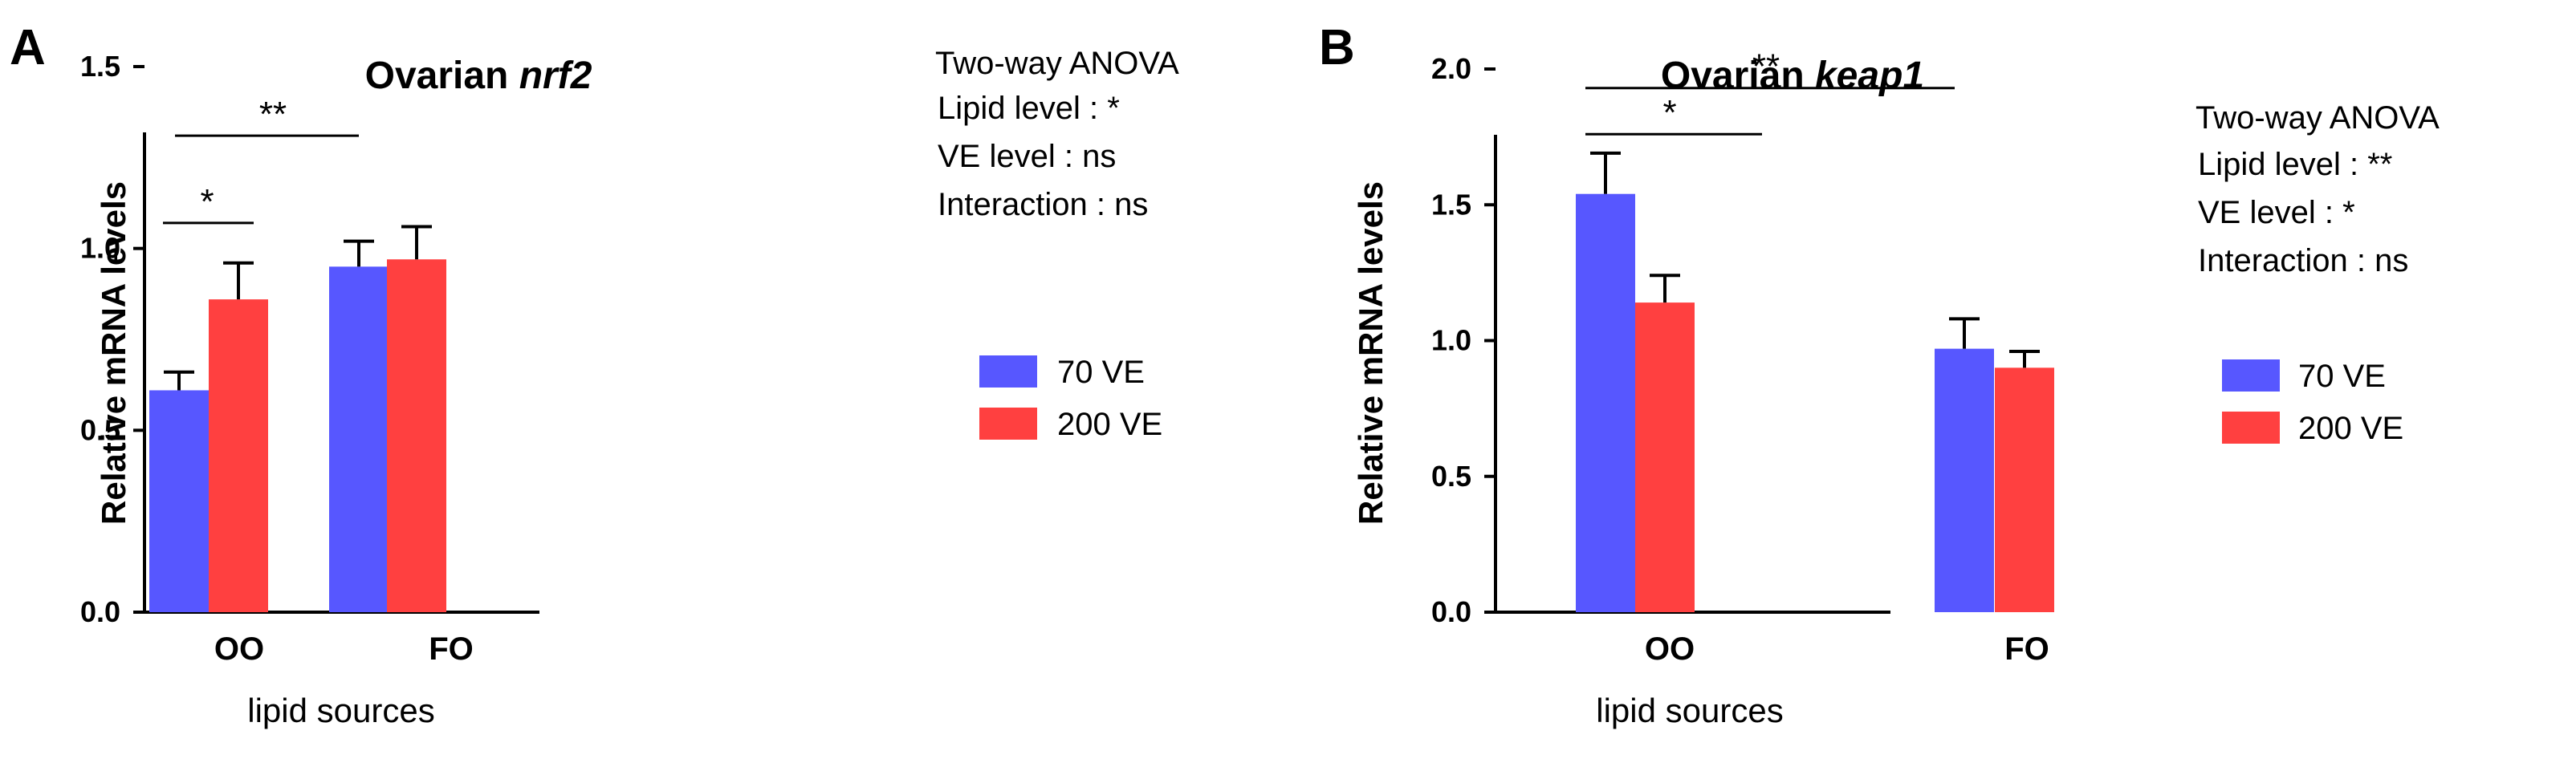 The height and width of the screenshot is (763, 2576). What do you see at coordinates (28, 48) in the screenshot?
I see `panel-letter-a: A` at bounding box center [28, 48].